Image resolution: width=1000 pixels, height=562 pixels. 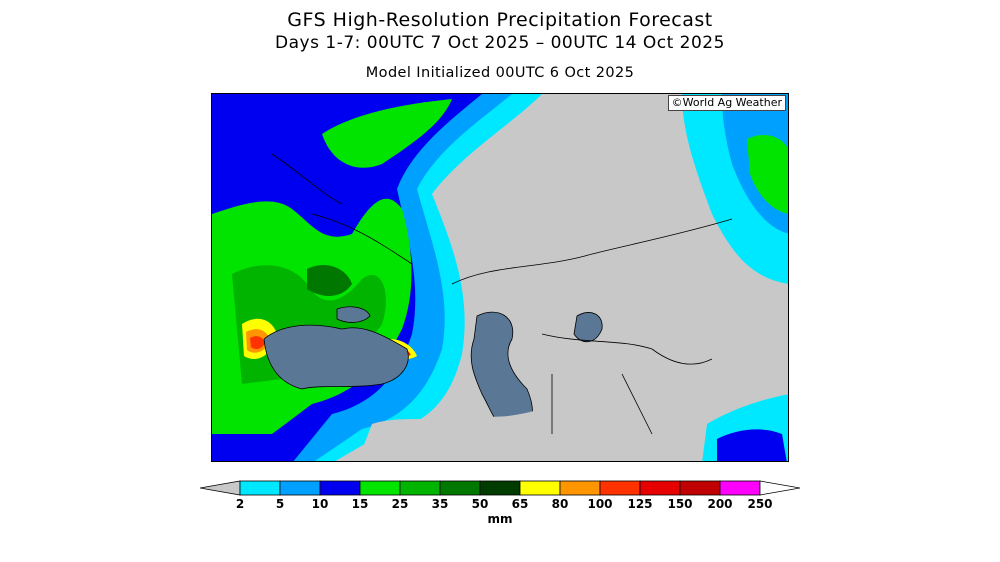 What do you see at coordinates (320, 504) in the screenshot?
I see `legend-tick-label: 10` at bounding box center [320, 504].